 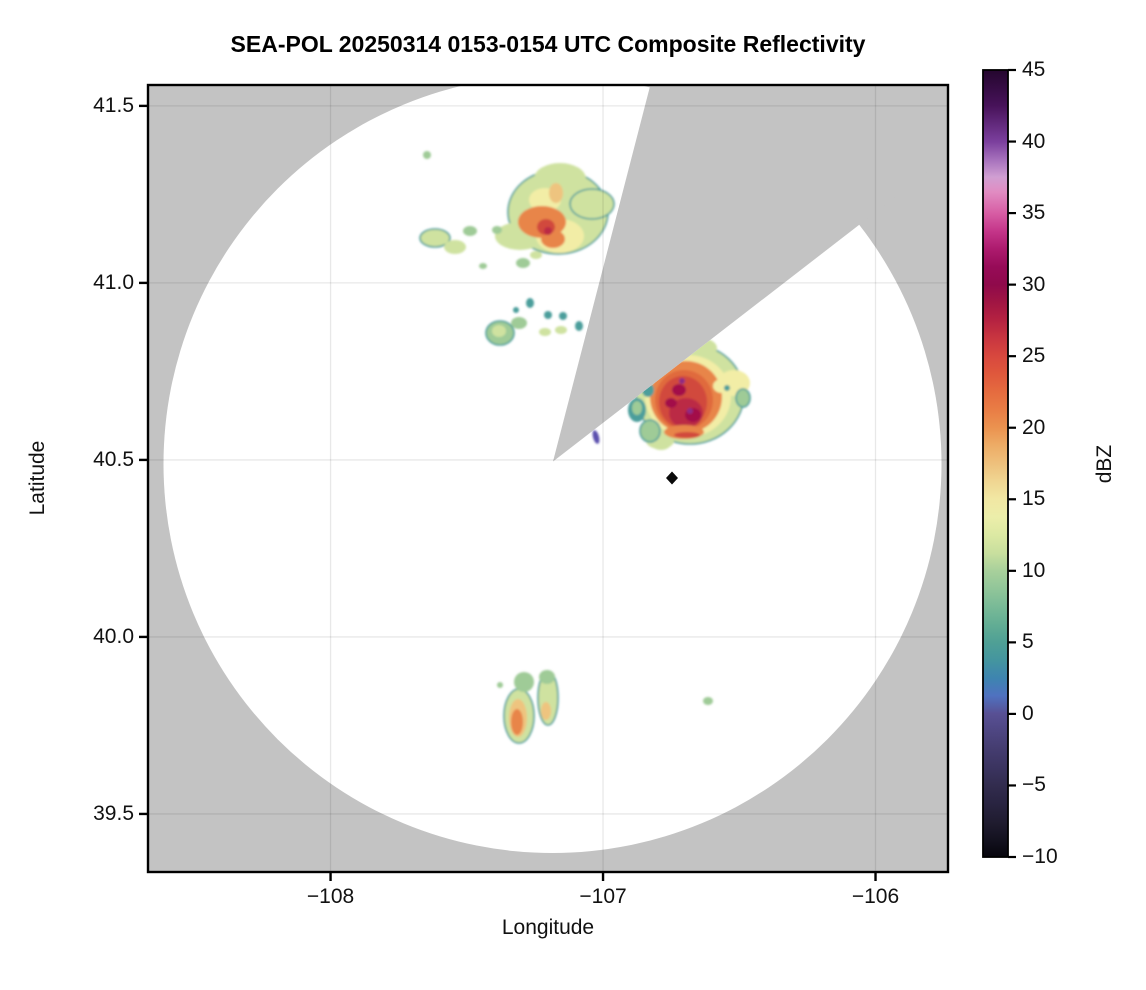 What do you see at coordinates (750, 273) in the screenshot?
I see `blocked-sector-wedge` at bounding box center [750, 273].